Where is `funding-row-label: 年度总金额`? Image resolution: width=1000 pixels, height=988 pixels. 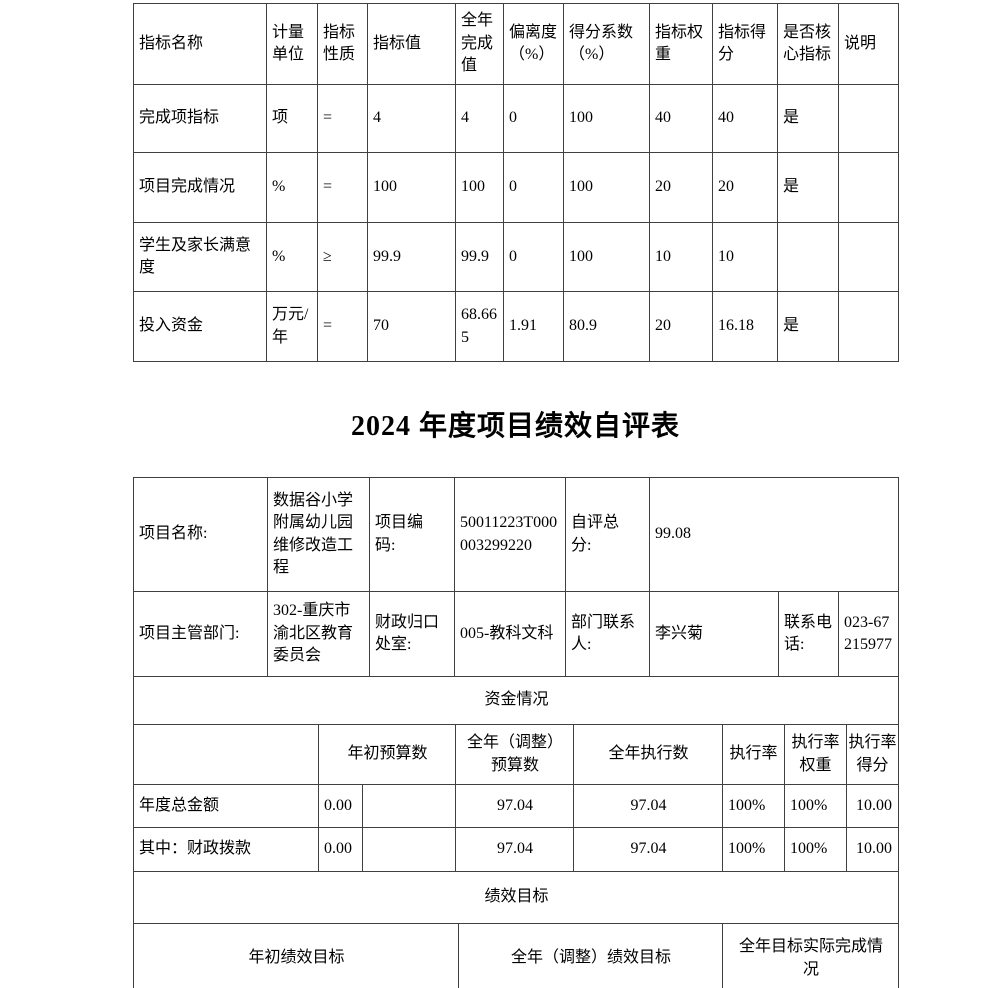 funding-row-label: 年度总金额 is located at coordinates (226, 806).